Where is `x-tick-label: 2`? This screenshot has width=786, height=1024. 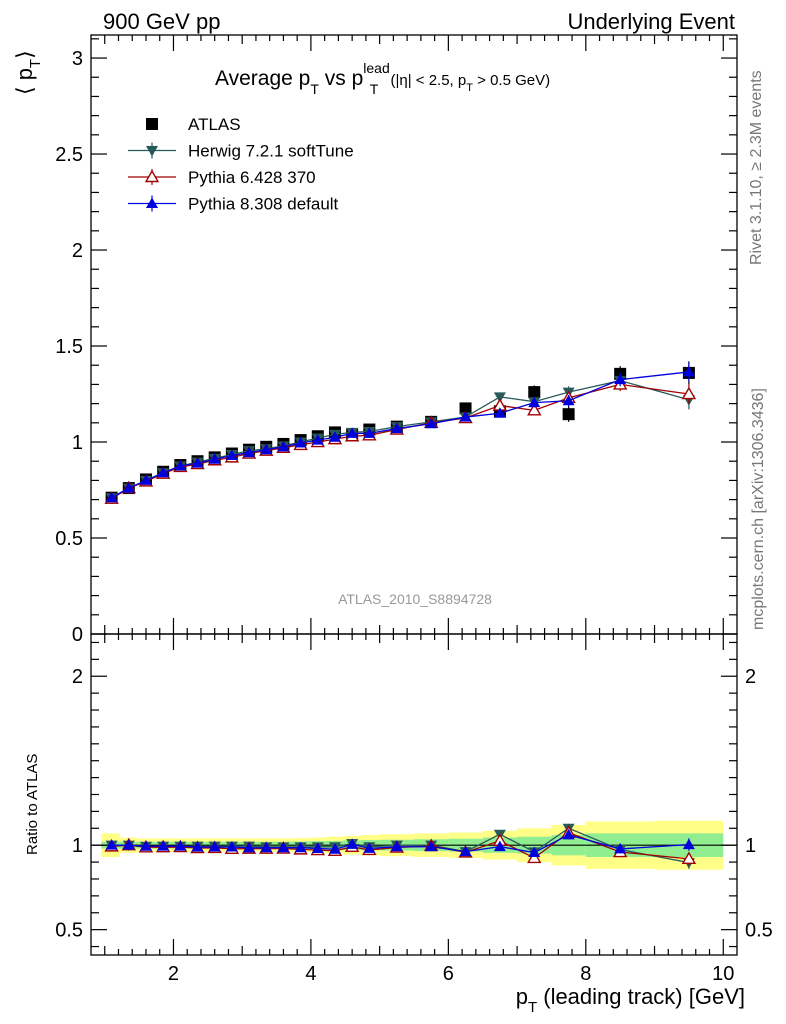 x-tick-label: 2 is located at coordinates (173, 974).